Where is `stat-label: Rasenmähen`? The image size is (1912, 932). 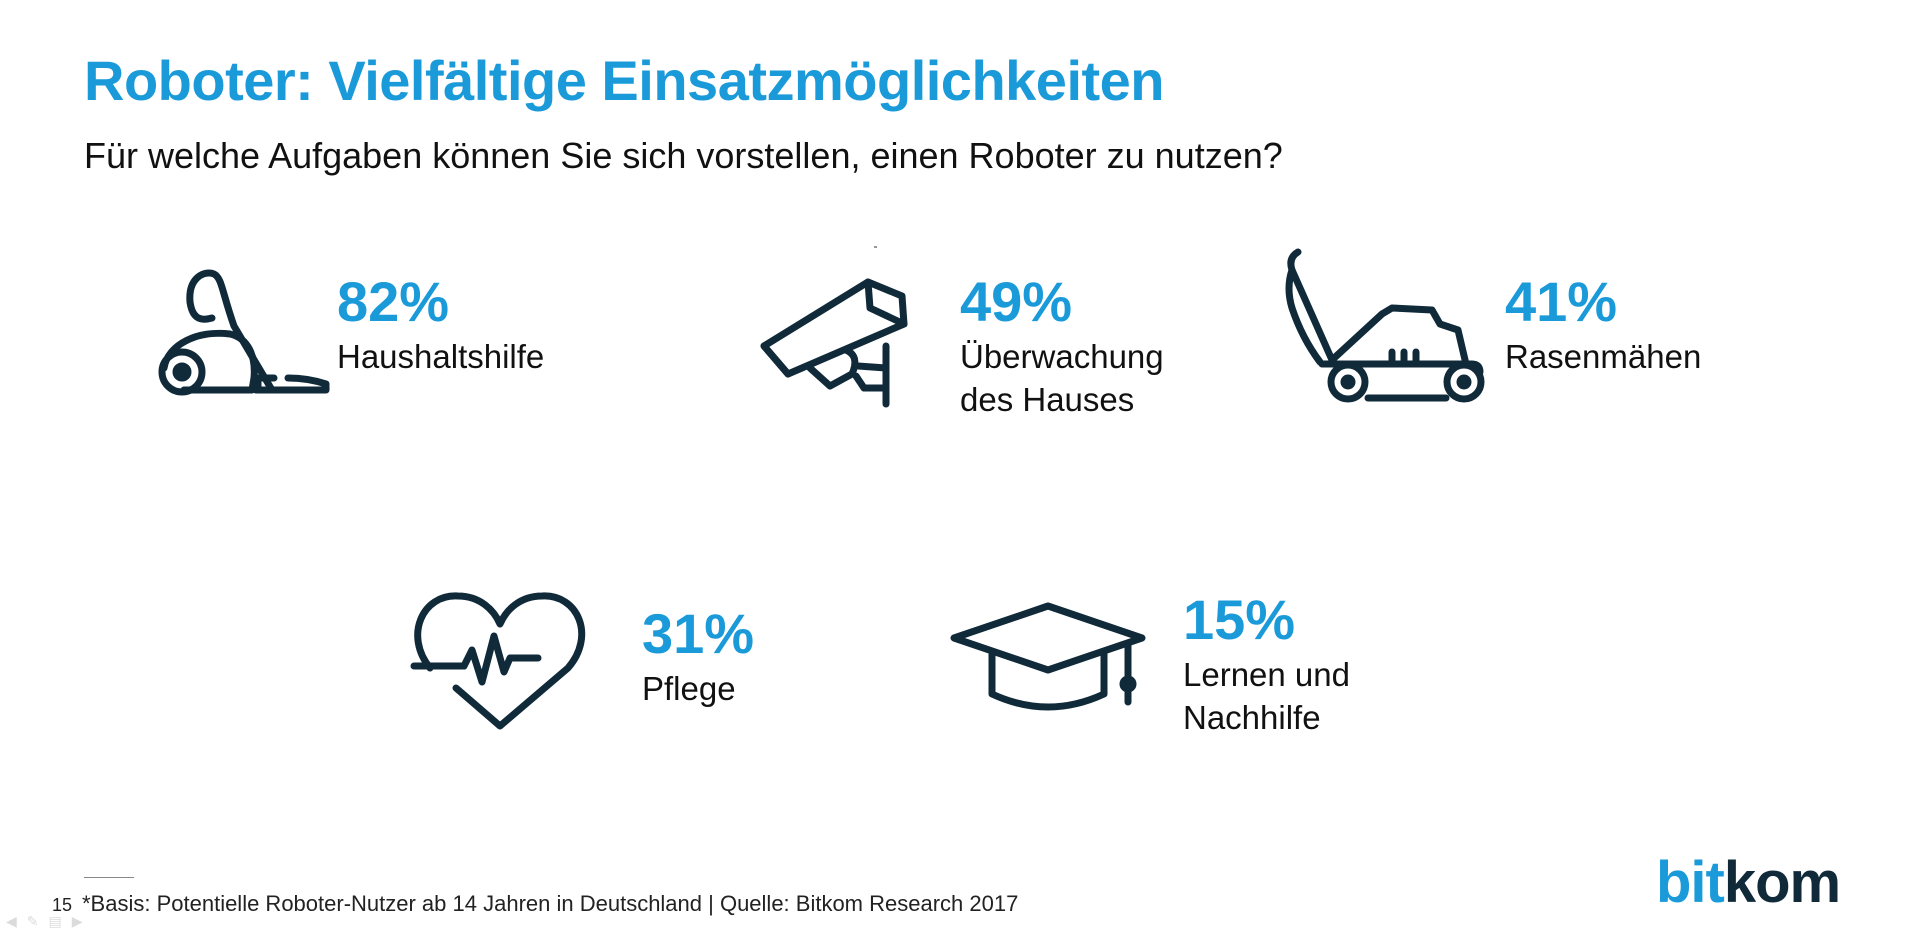 stat-label: Rasenmähen is located at coordinates (1603, 356).